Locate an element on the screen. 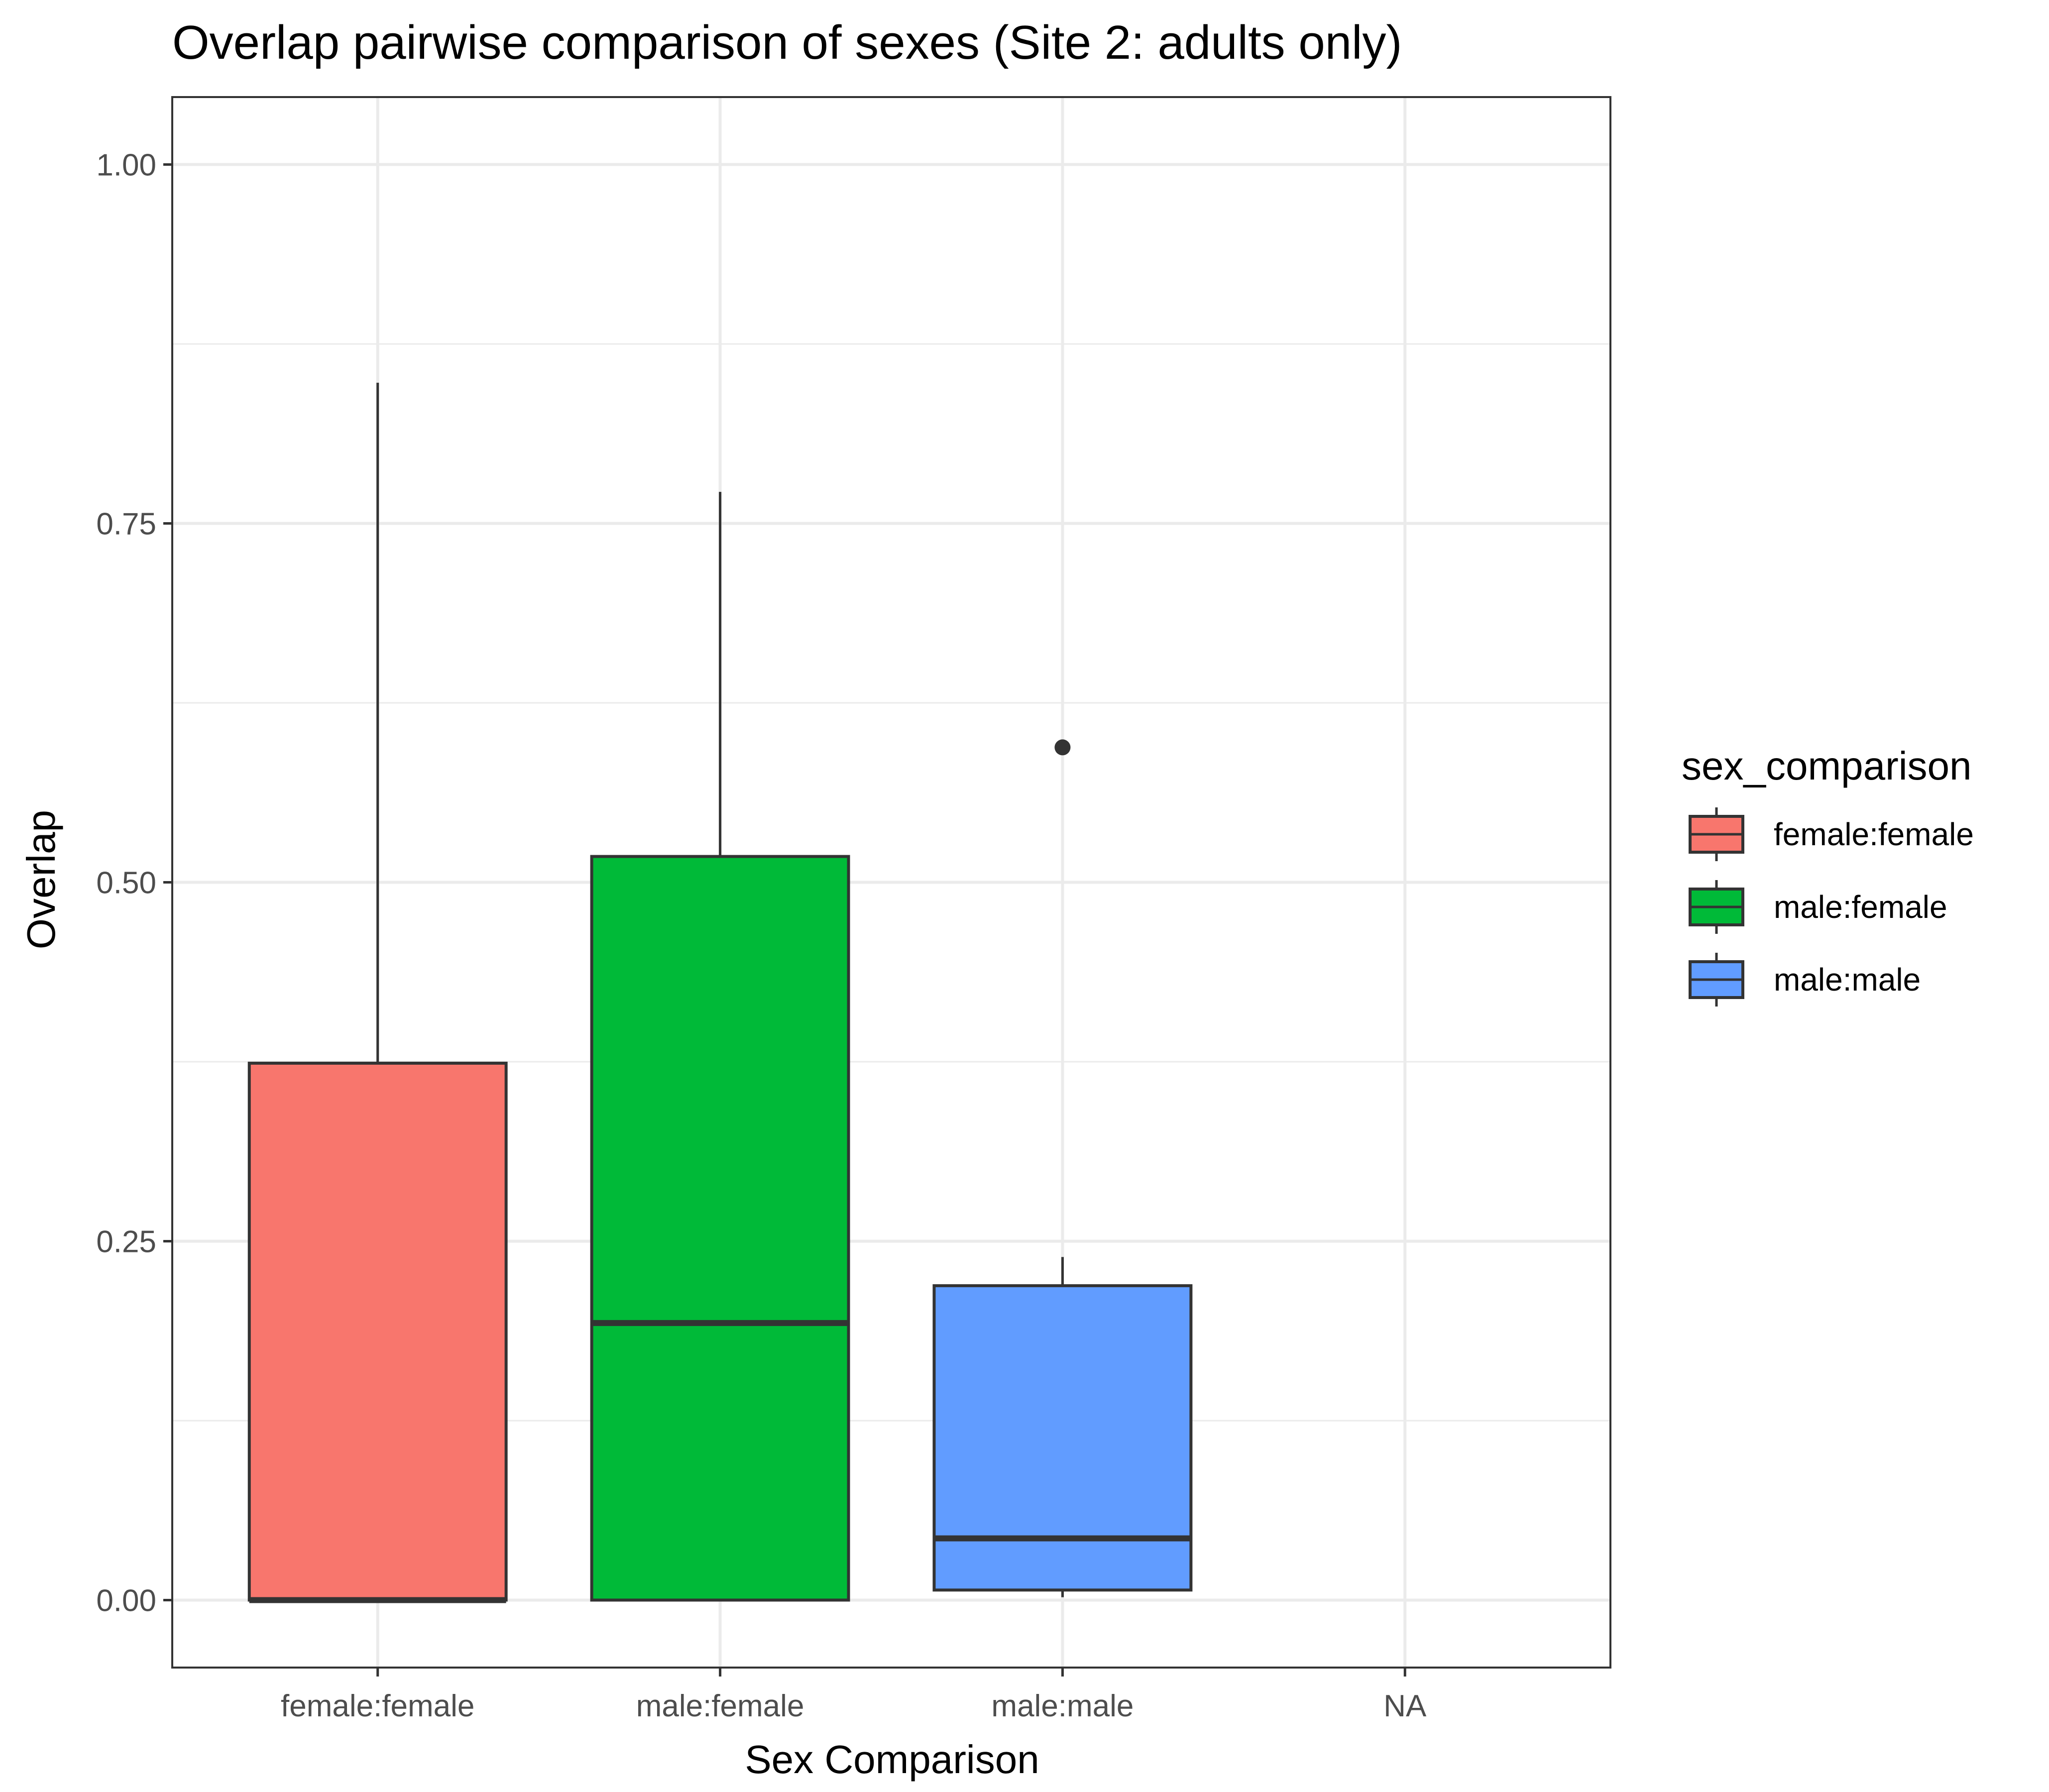 Image resolution: width=2049 pixels, height=1792 pixels. legend-label: female:female is located at coordinates (1874, 834).